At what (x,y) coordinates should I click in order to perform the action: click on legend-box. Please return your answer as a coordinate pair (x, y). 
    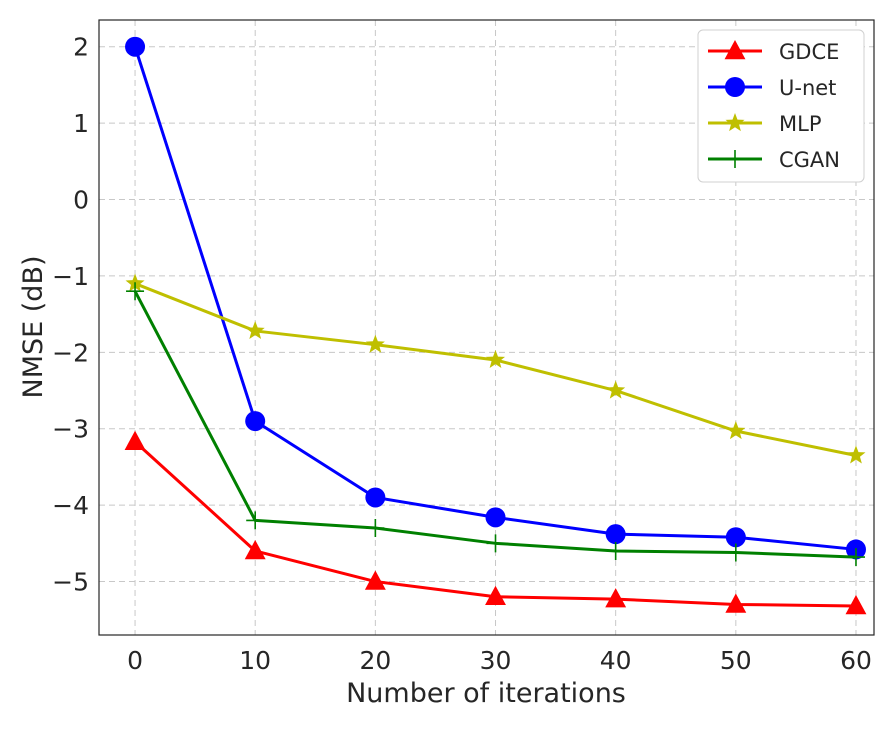
    Looking at the image, I should click on (781, 106).